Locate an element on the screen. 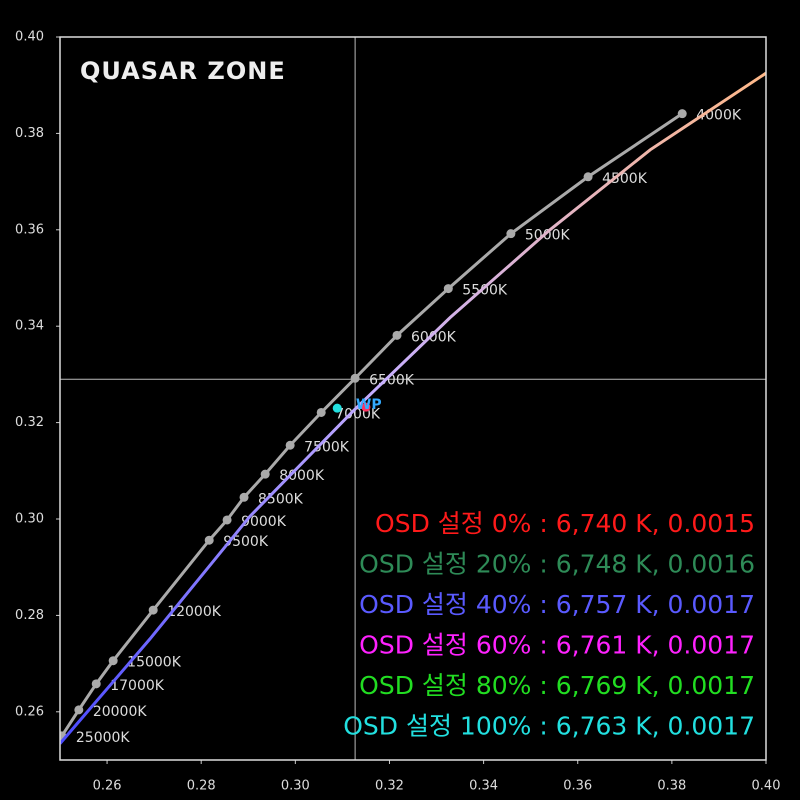 This screenshot has height=800, width=800. y-tick-label: 0.38 is located at coordinates (29, 133).